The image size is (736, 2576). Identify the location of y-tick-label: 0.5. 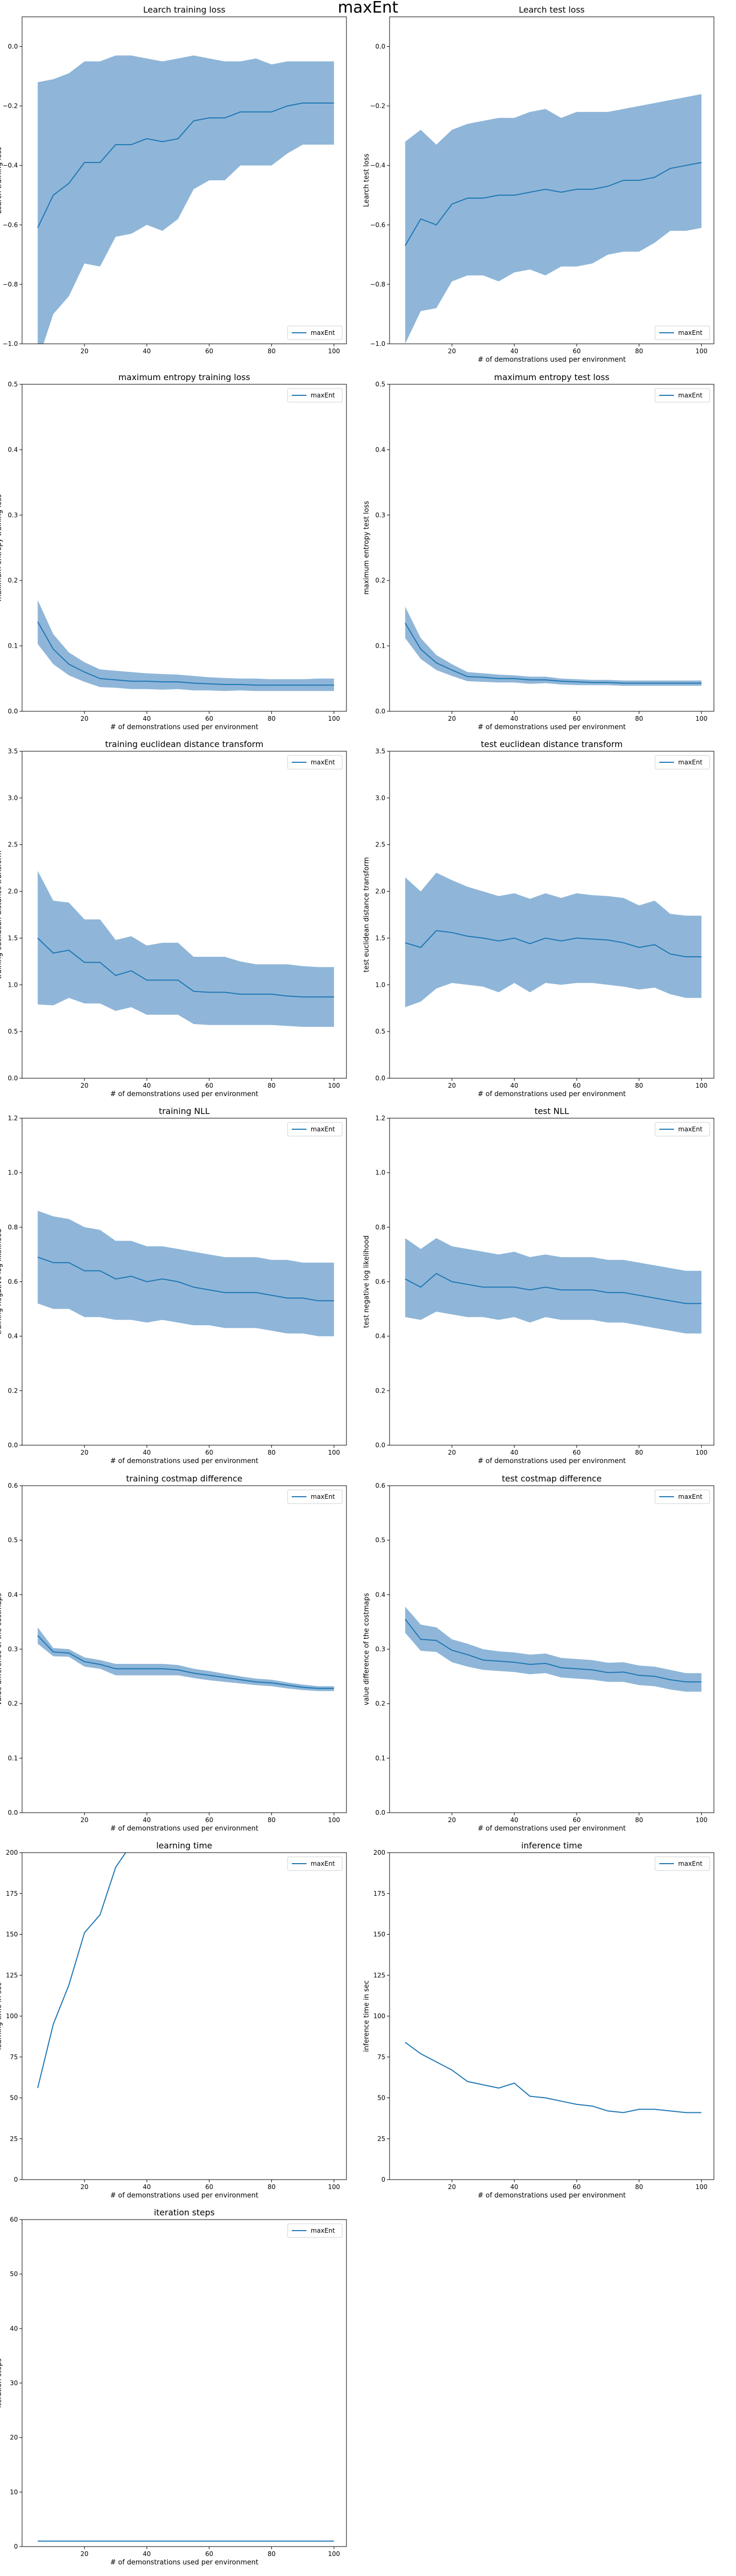
(380, 1031).